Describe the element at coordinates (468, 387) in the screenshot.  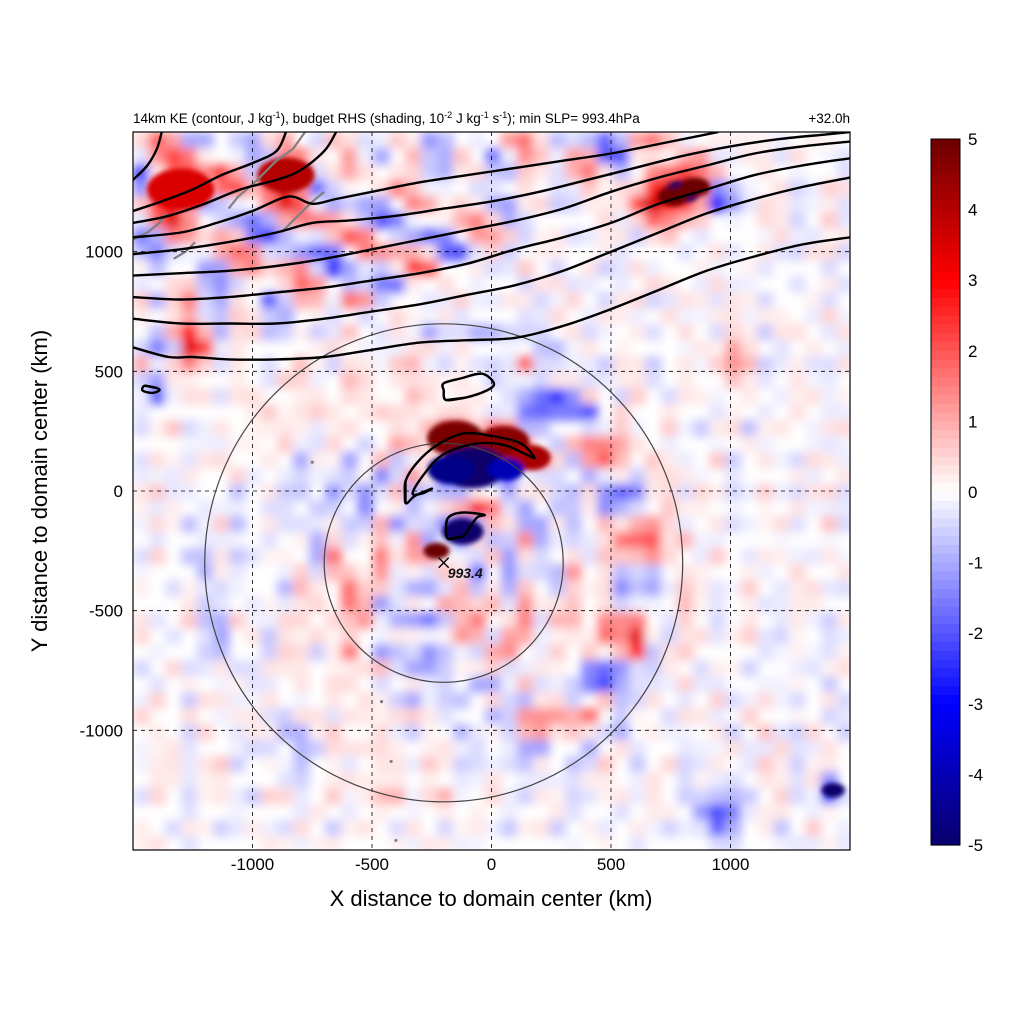
I see `ke-closed-contour-north` at that location.